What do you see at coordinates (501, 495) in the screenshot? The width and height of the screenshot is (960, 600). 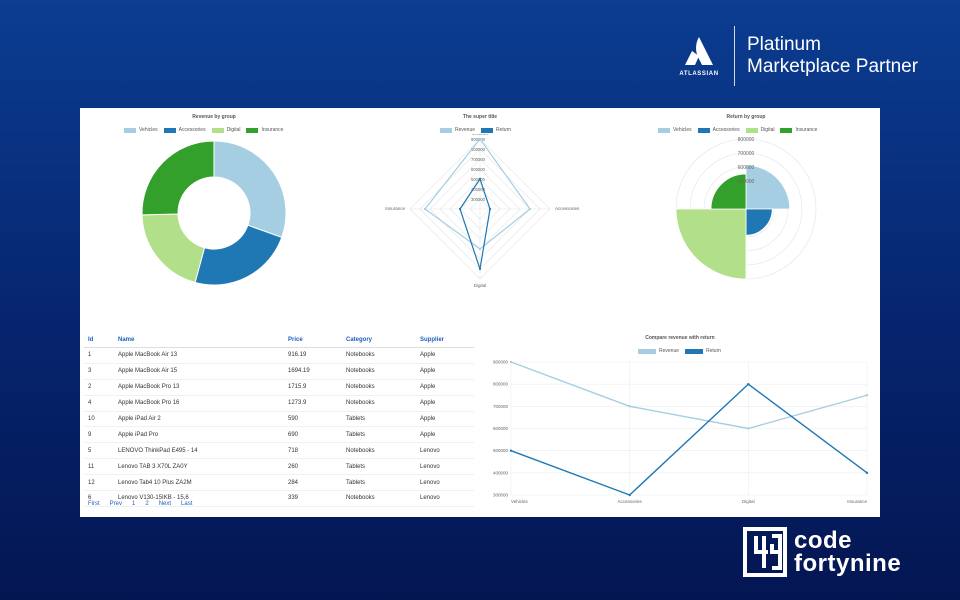 I see `line-y-tick-label: 300000` at bounding box center [501, 495].